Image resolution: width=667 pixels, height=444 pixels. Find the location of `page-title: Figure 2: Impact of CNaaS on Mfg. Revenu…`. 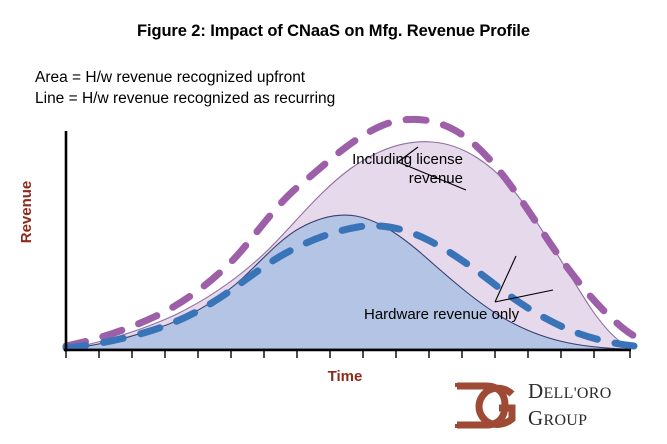

page-title: Figure 2: Impact of CNaaS on Mfg. Revenu… is located at coordinates (333, 31).